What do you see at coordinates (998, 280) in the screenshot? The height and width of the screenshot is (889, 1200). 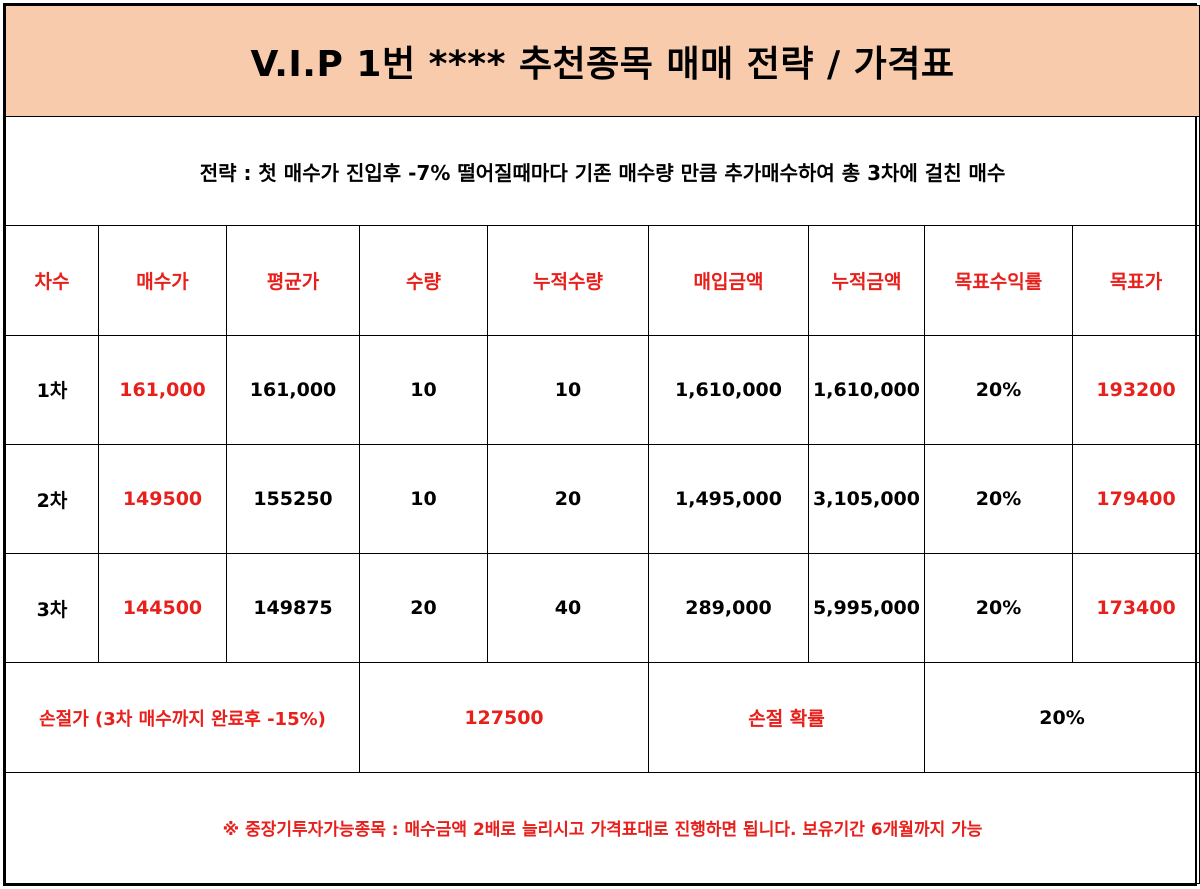 I see `header-target-return: 목표수익률` at bounding box center [998, 280].